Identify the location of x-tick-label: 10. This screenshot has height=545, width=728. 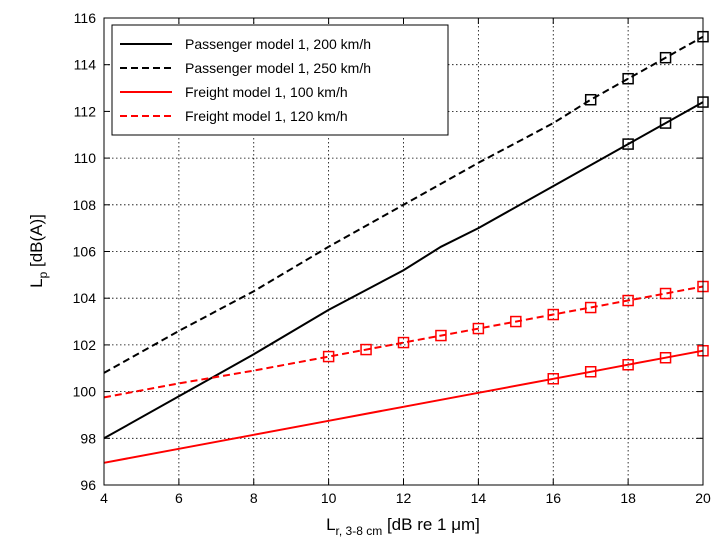
(329, 498).